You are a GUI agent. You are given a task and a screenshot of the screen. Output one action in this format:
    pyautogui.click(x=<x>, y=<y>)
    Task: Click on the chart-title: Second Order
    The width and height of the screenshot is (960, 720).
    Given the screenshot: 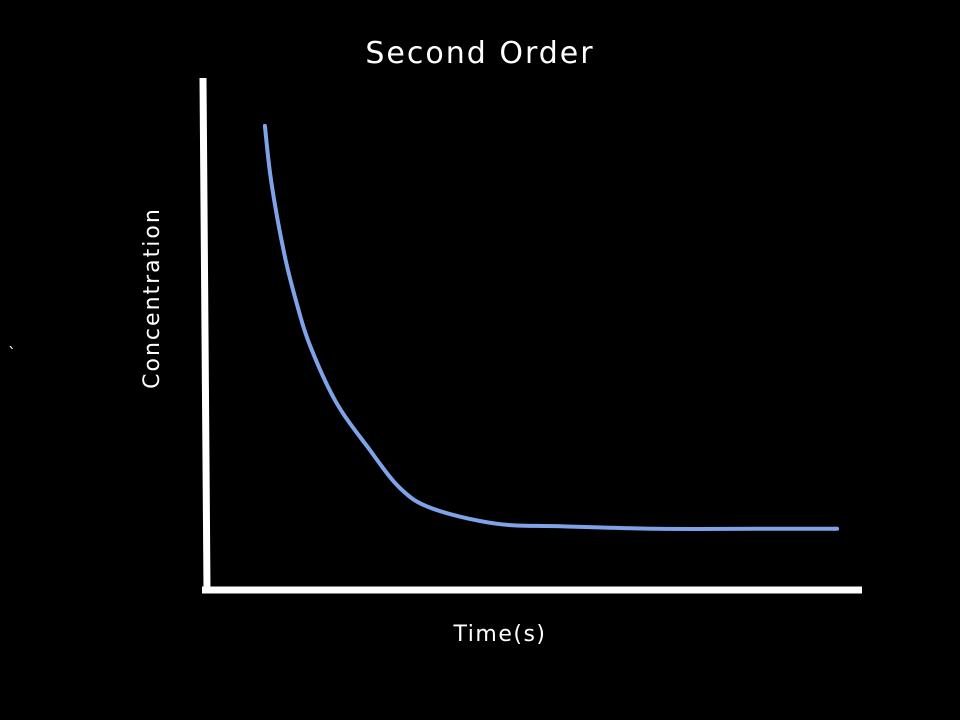 What is the action you would take?
    pyautogui.click(x=480, y=53)
    